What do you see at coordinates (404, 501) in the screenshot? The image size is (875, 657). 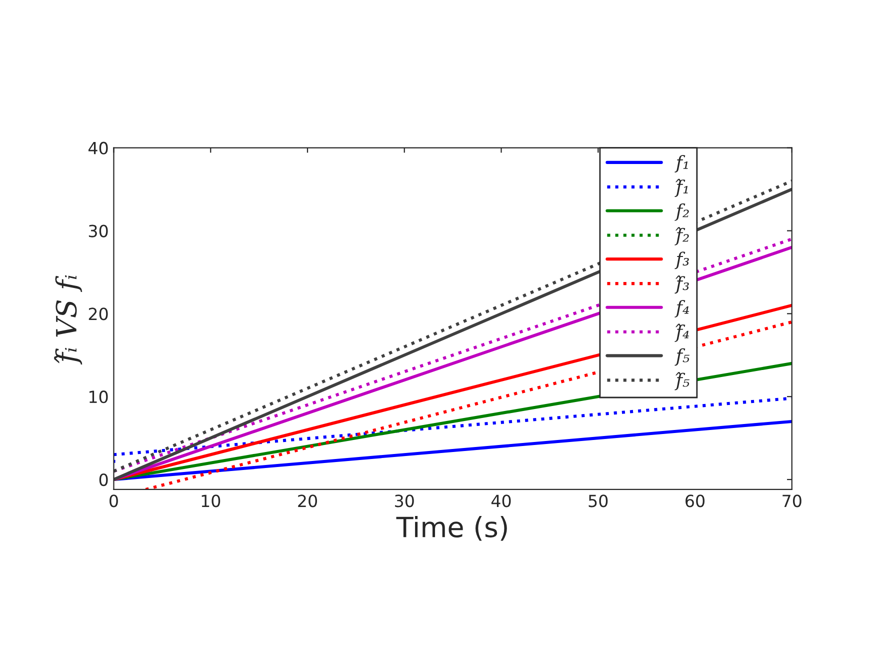 I see `x-tick-label: 30` at bounding box center [404, 501].